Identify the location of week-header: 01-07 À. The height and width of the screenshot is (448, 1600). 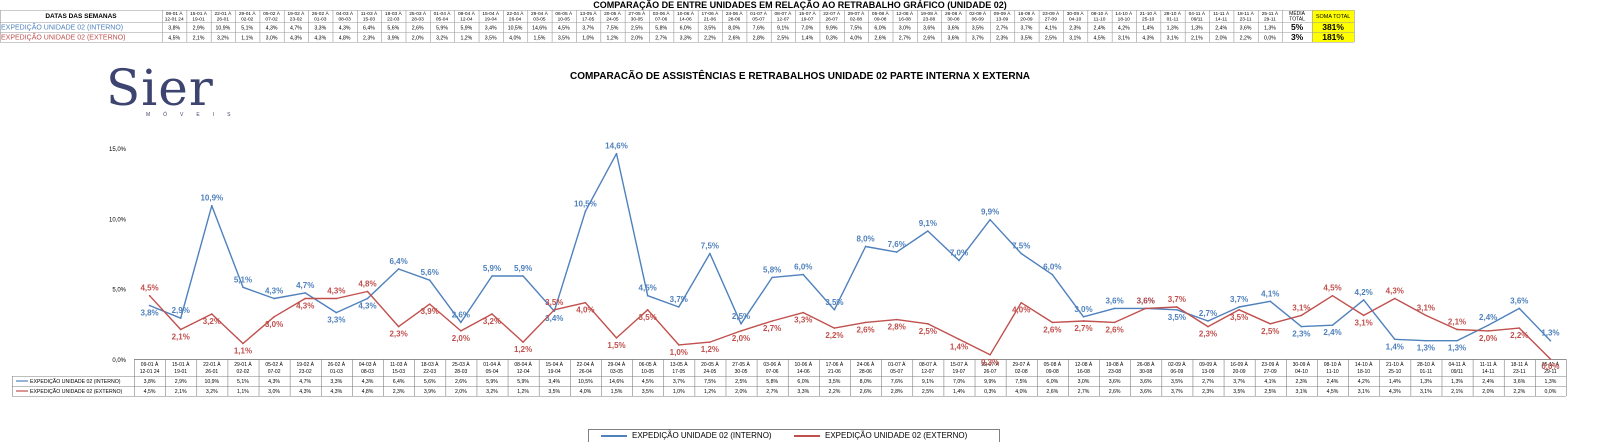
(759, 13).